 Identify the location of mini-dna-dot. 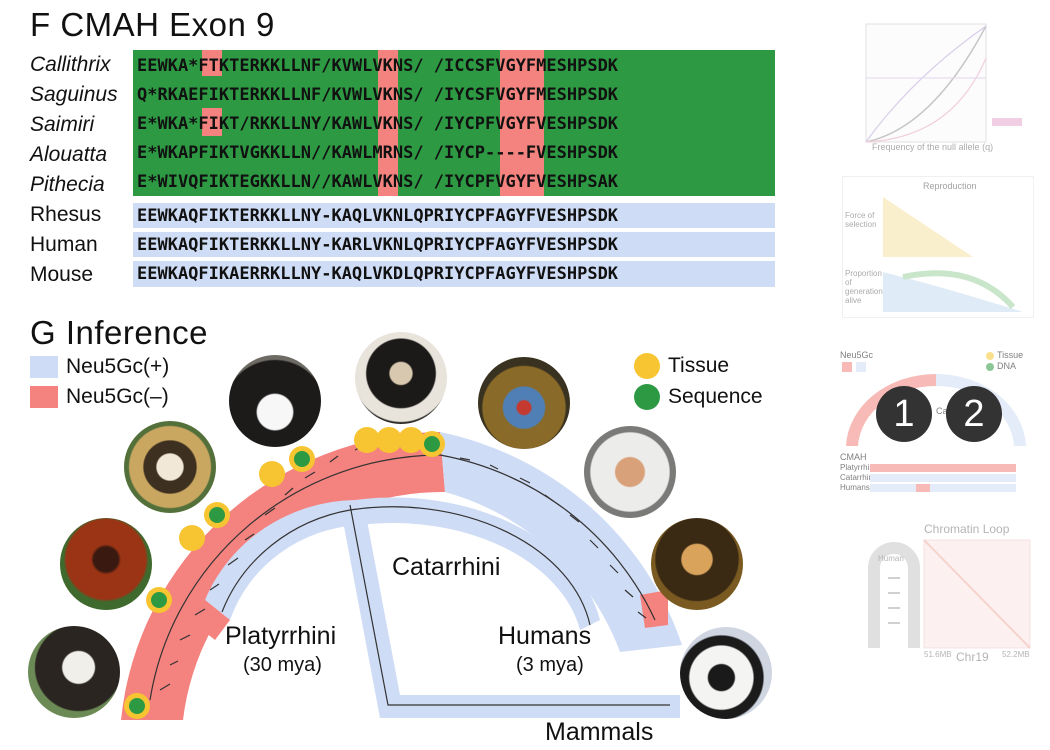
(990, 367).